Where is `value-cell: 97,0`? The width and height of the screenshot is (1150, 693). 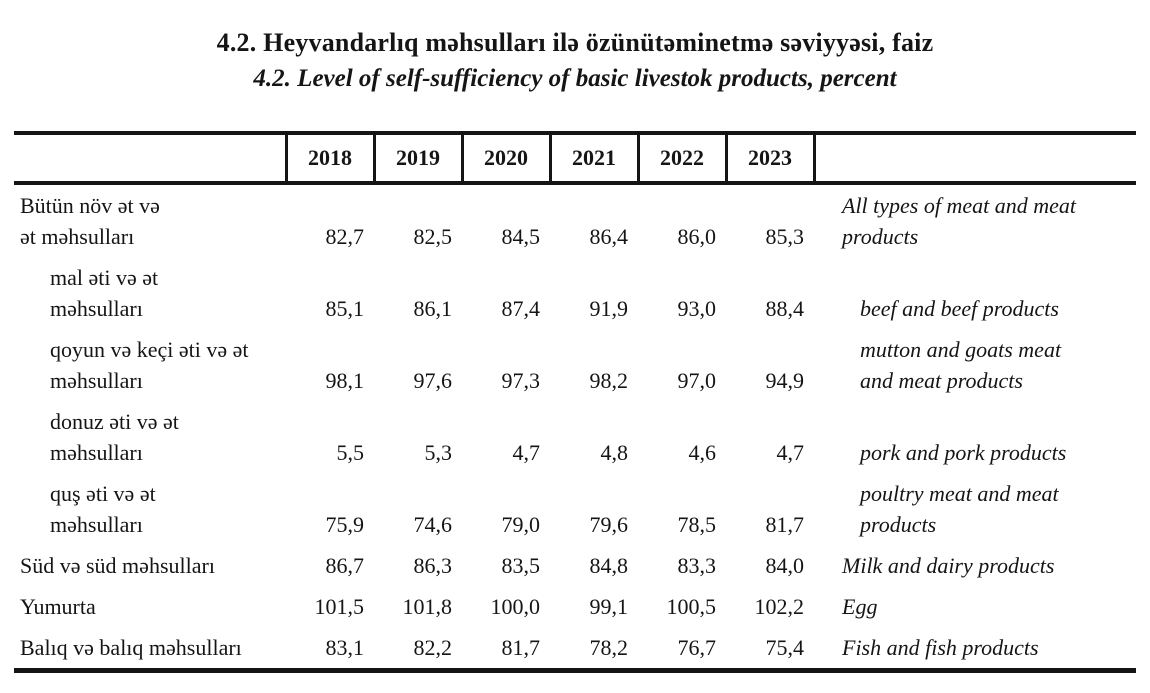
value-cell: 97,0 is located at coordinates (697, 380).